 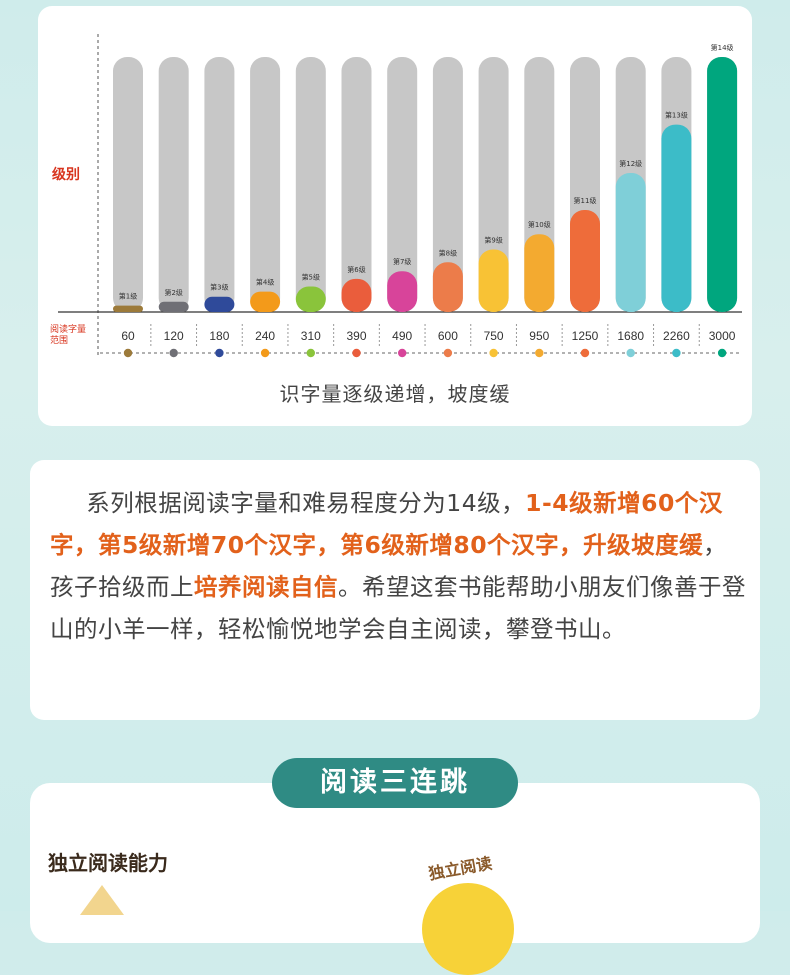 I want to click on text-normal-2: ，孩子拾级而上, so click(x=389, y=566).